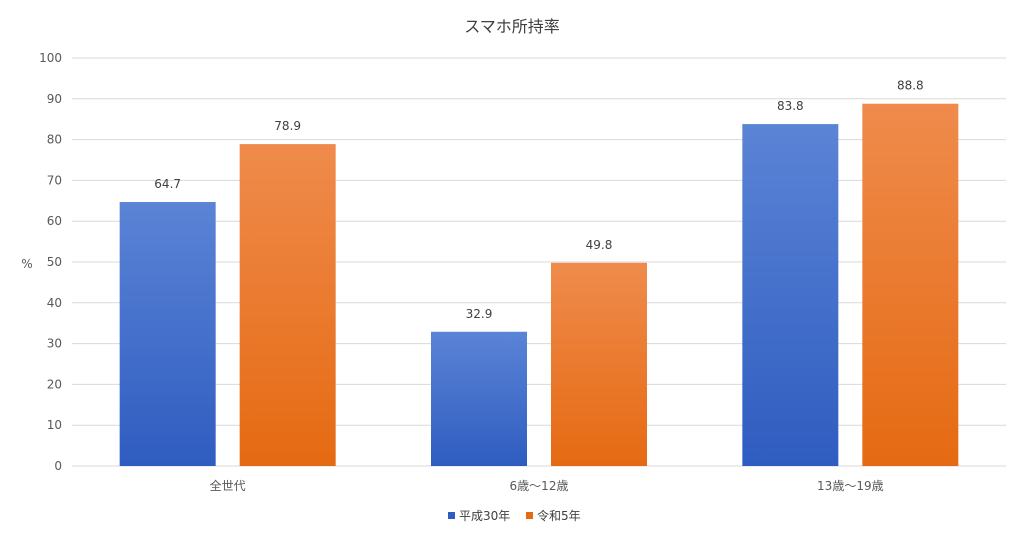 Image resolution: width=1024 pixels, height=538 pixels. Describe the element at coordinates (287, 126) in the screenshot. I see `data-label: 78.9` at that location.